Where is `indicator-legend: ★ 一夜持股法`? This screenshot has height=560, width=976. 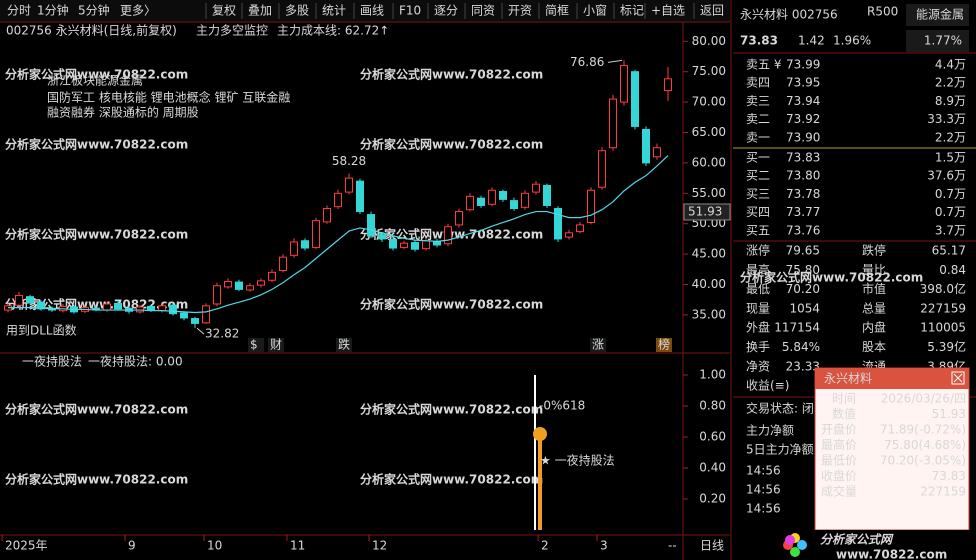
indicator-legend: ★ 一夜持股法 is located at coordinates (577, 460).